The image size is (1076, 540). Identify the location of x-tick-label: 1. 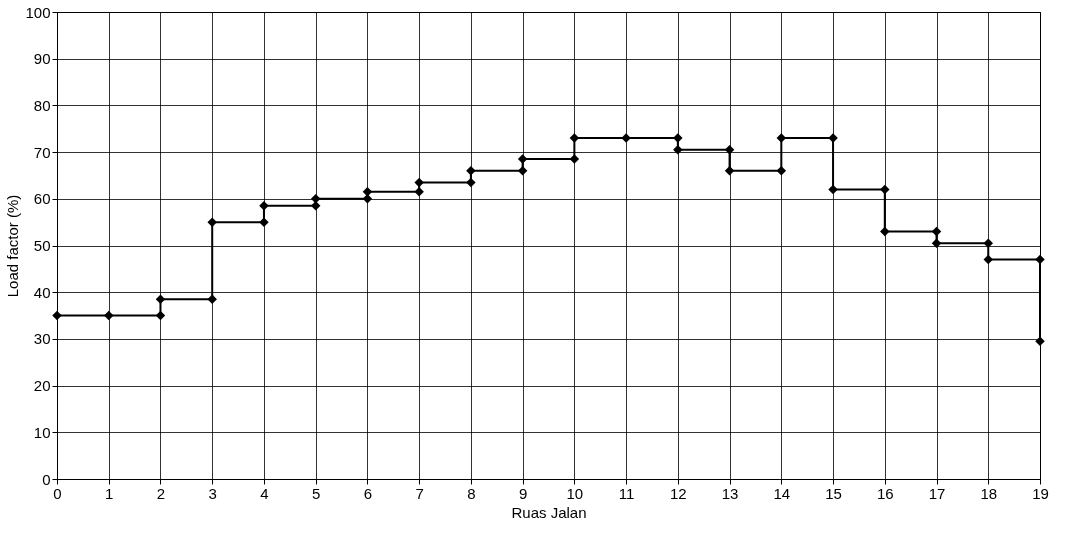
(109, 493).